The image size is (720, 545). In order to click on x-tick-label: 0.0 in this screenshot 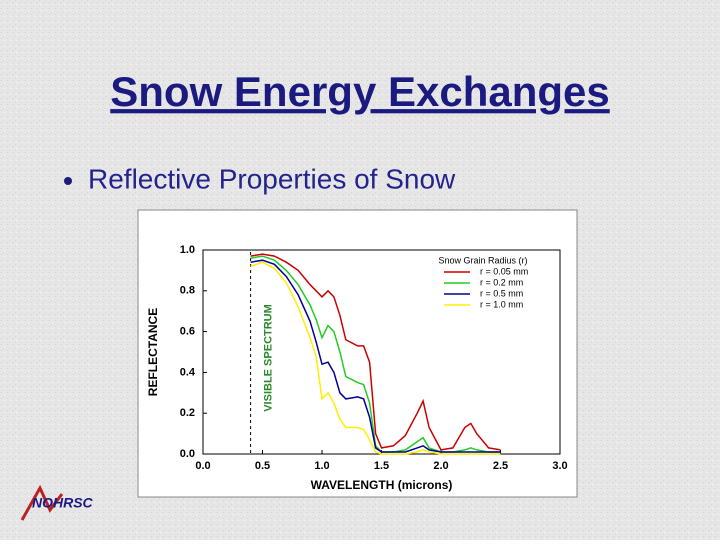, I will do `click(202, 466)`.